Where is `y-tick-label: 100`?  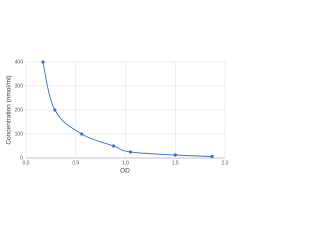
y-tick-label: 100 is located at coordinates (19, 134).